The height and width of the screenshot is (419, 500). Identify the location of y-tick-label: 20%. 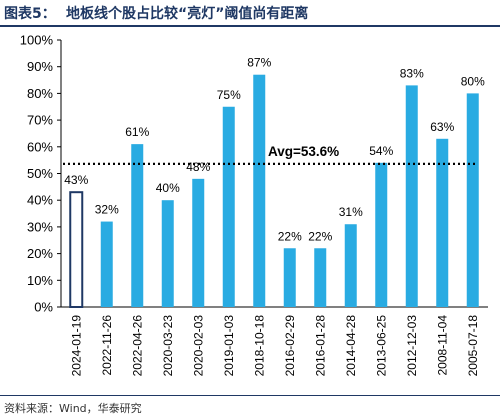
(40, 253).